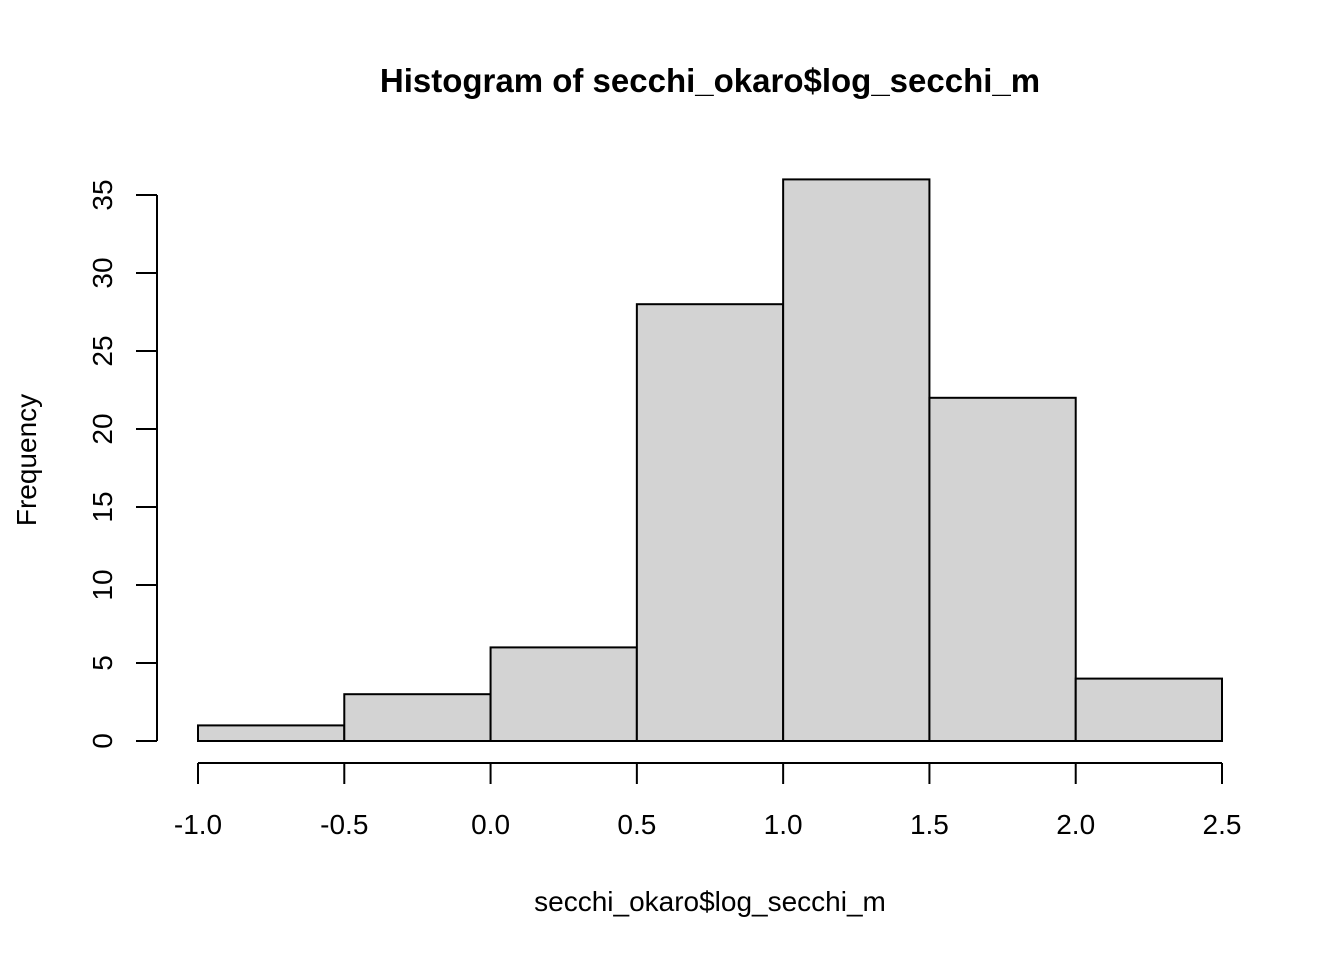 The image size is (1344, 960). What do you see at coordinates (102, 584) in the screenshot?
I see `y-tick-label: 10` at bounding box center [102, 584].